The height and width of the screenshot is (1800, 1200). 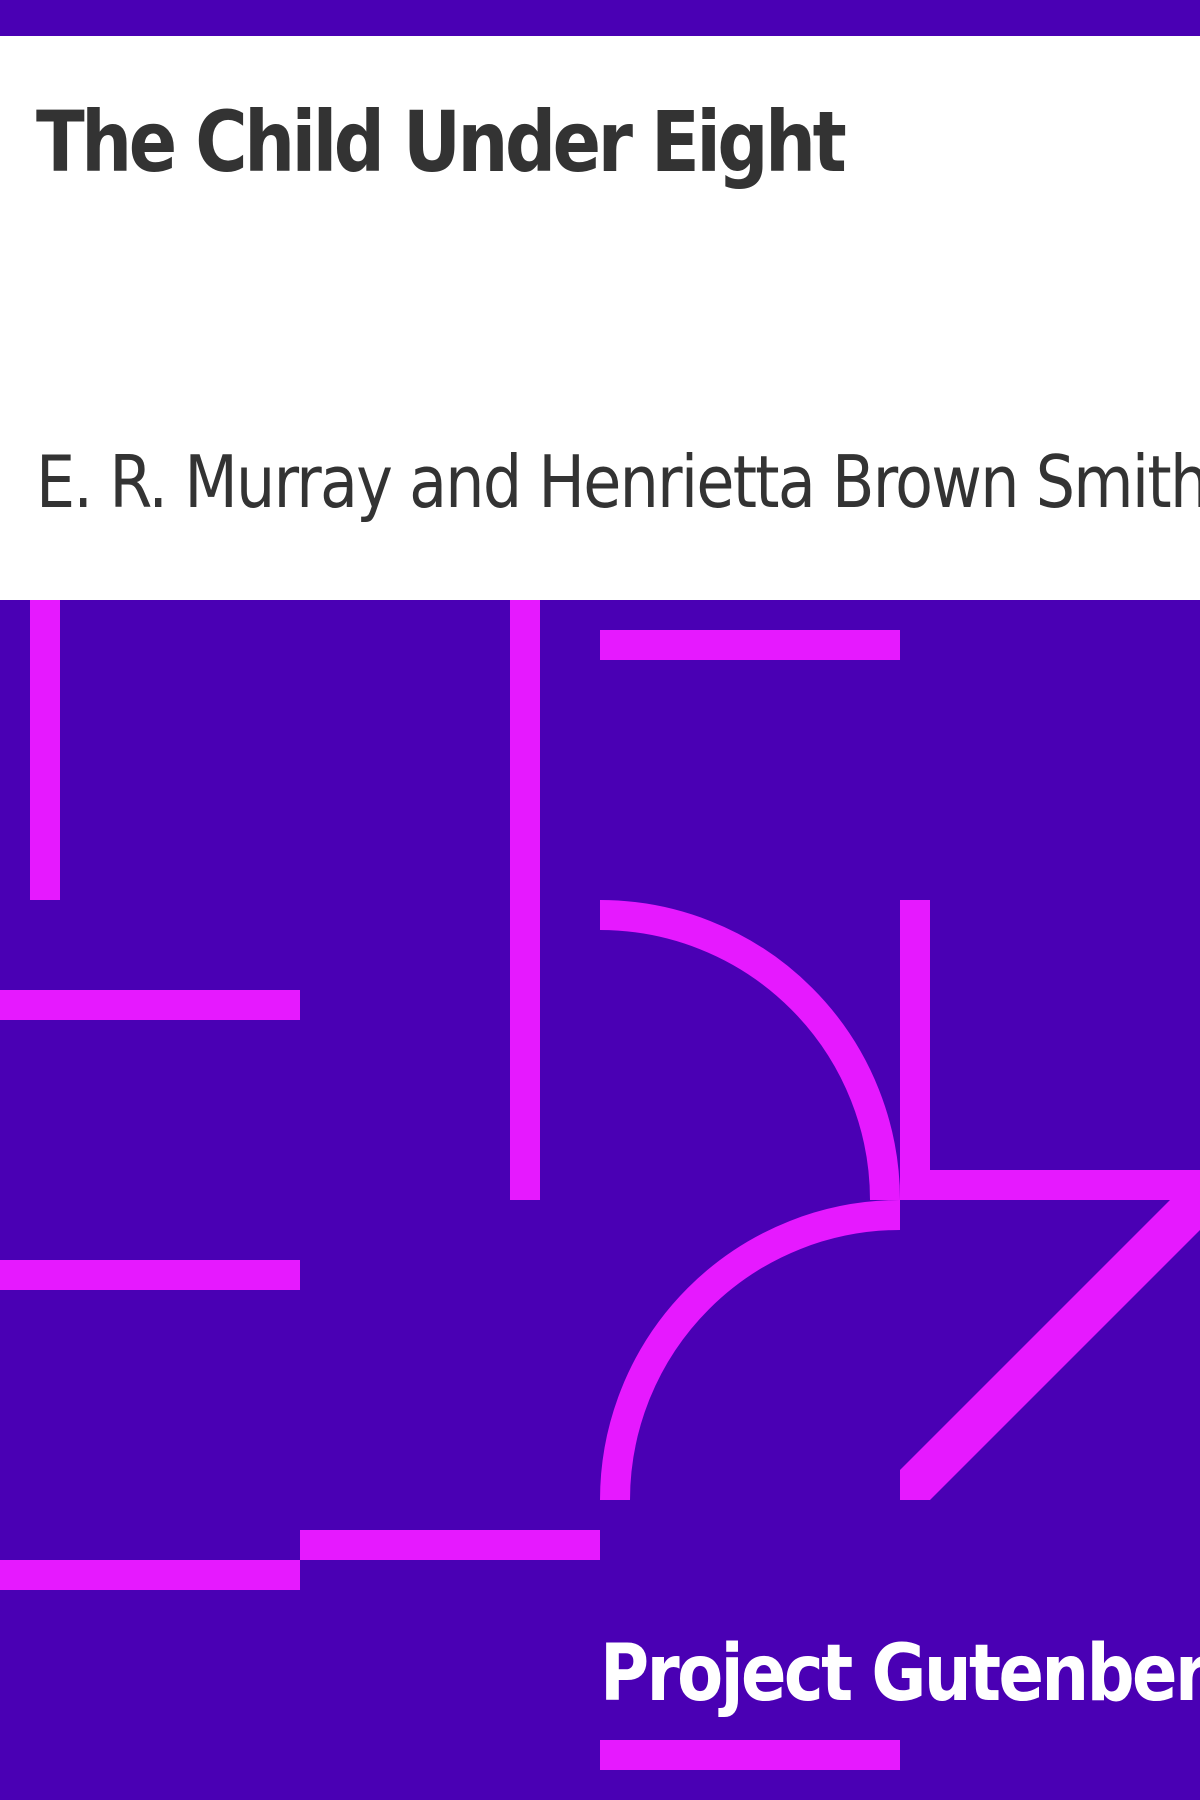 What do you see at coordinates (450, 1545) in the screenshot?
I see `pattern-bar-bottom-step-upper` at bounding box center [450, 1545].